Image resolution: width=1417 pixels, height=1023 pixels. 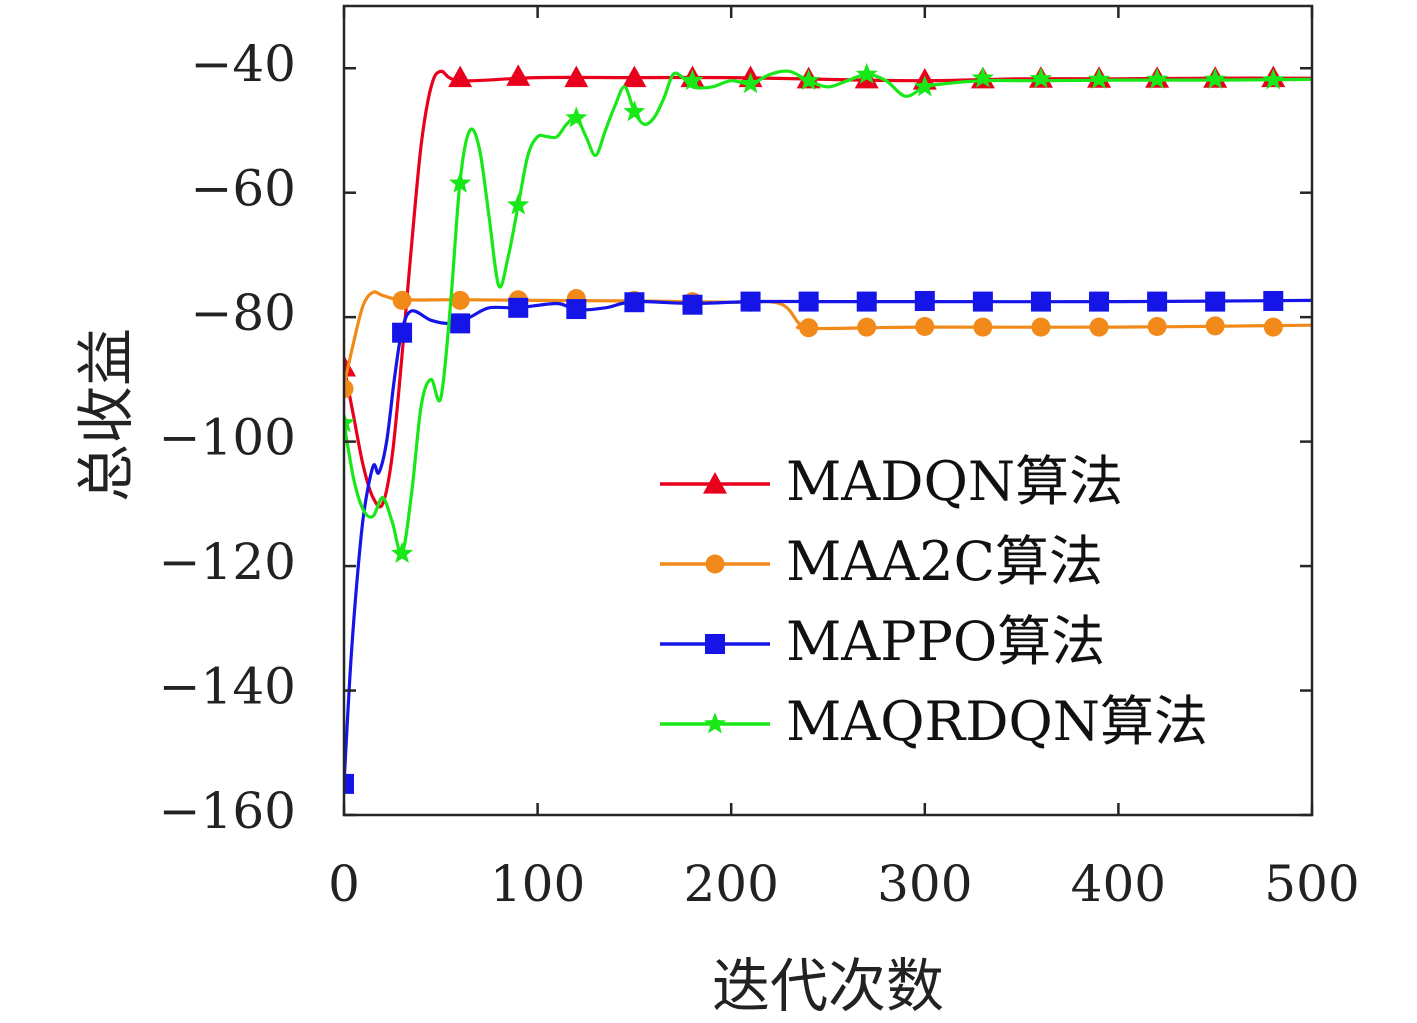 I want to click on x-tick-label: 400, so click(x=1118, y=884).